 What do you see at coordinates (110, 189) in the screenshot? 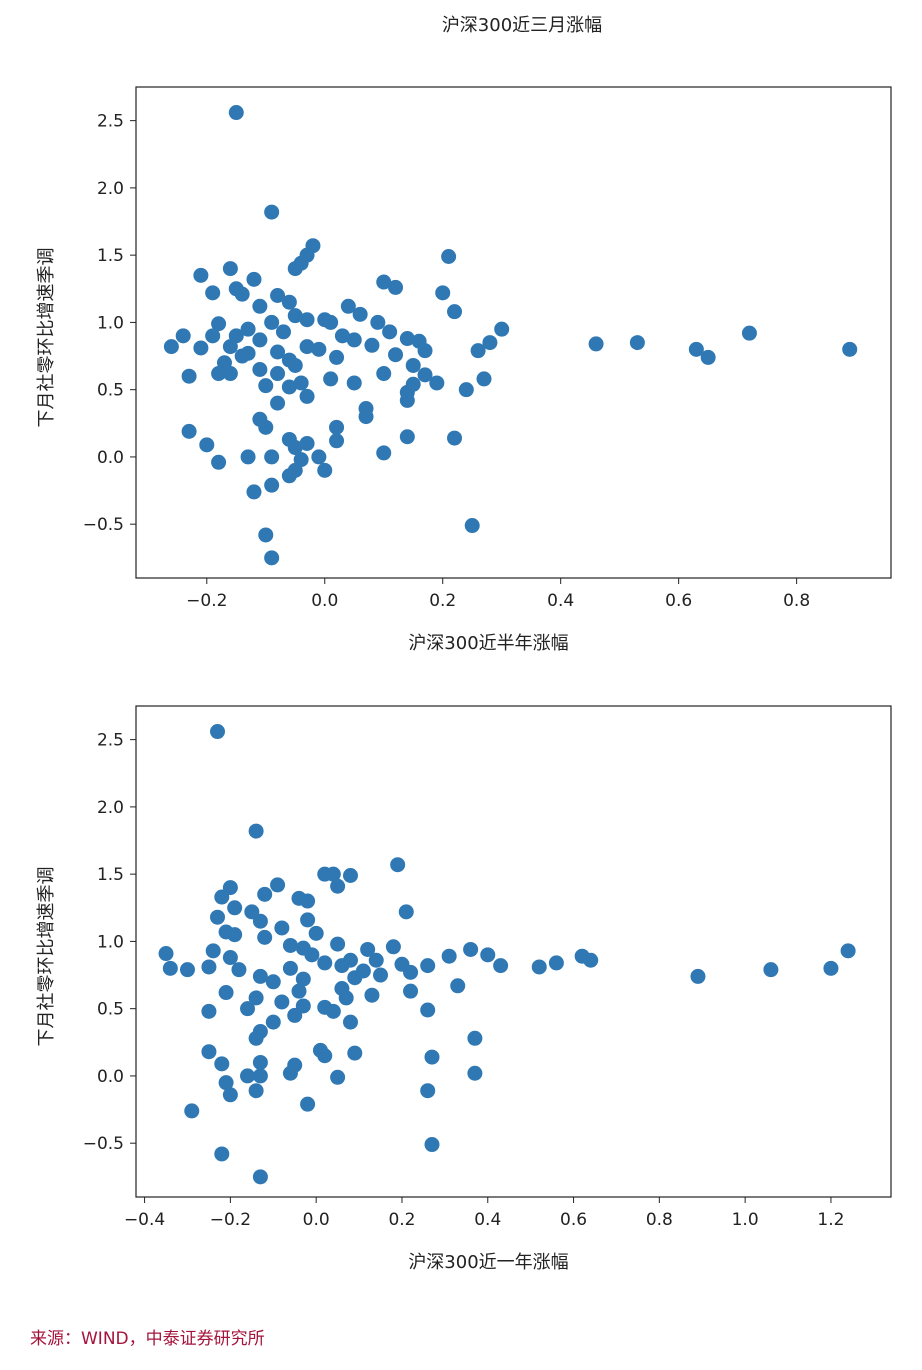
I see `y-tick-label: 2.0` at bounding box center [110, 189].